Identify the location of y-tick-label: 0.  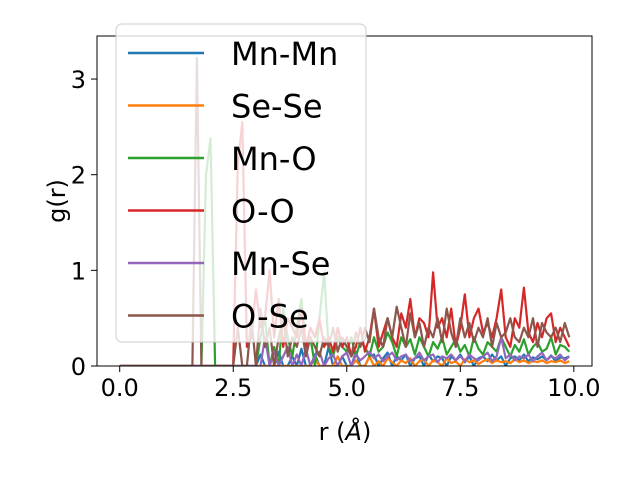
(78, 367).